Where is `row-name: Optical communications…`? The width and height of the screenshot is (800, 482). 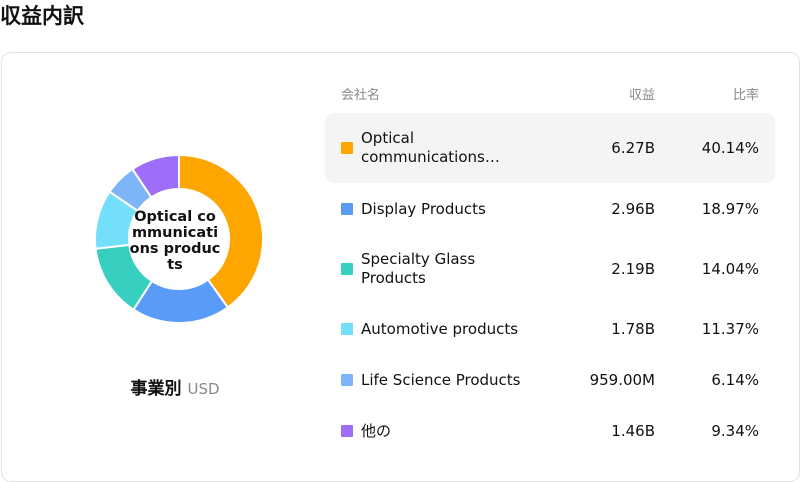 row-name: Optical communications… is located at coordinates (430, 147).